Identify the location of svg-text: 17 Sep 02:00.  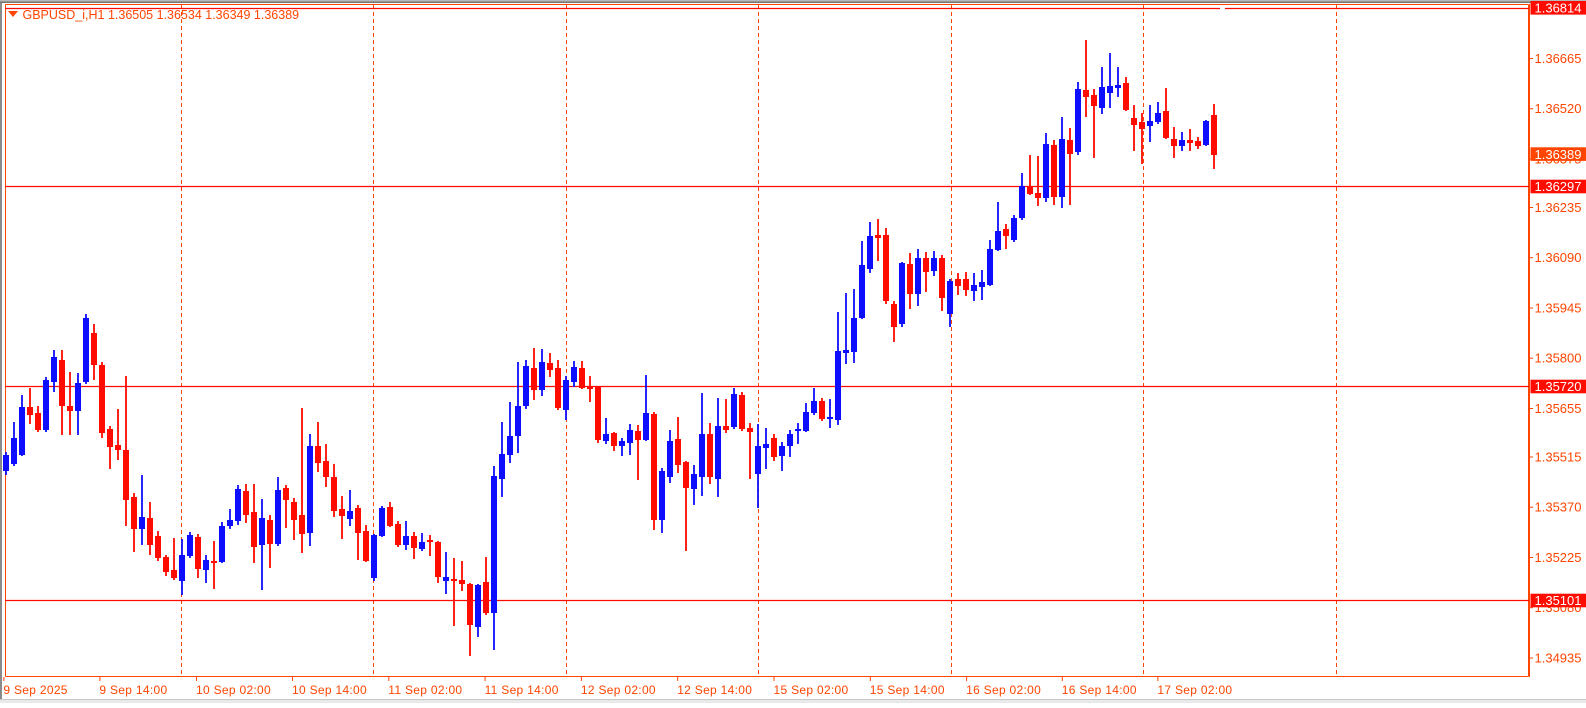
(1194, 690).